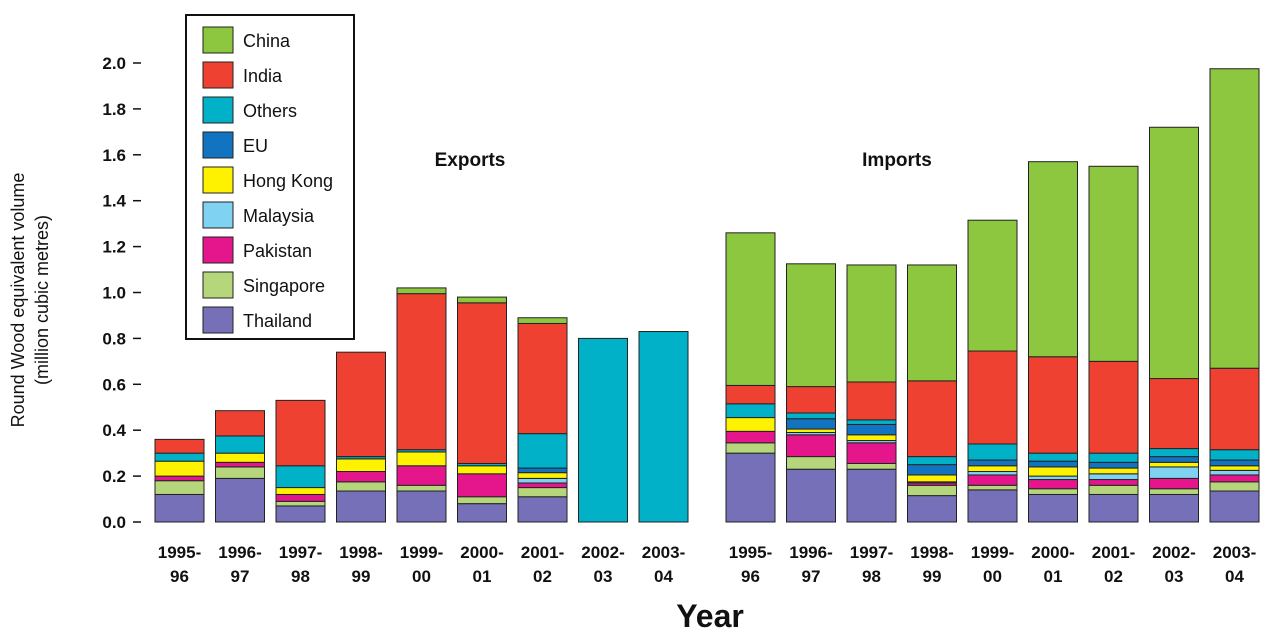  Describe the element at coordinates (1113, 576) in the screenshot. I see `x-tick-label: 02` at that location.